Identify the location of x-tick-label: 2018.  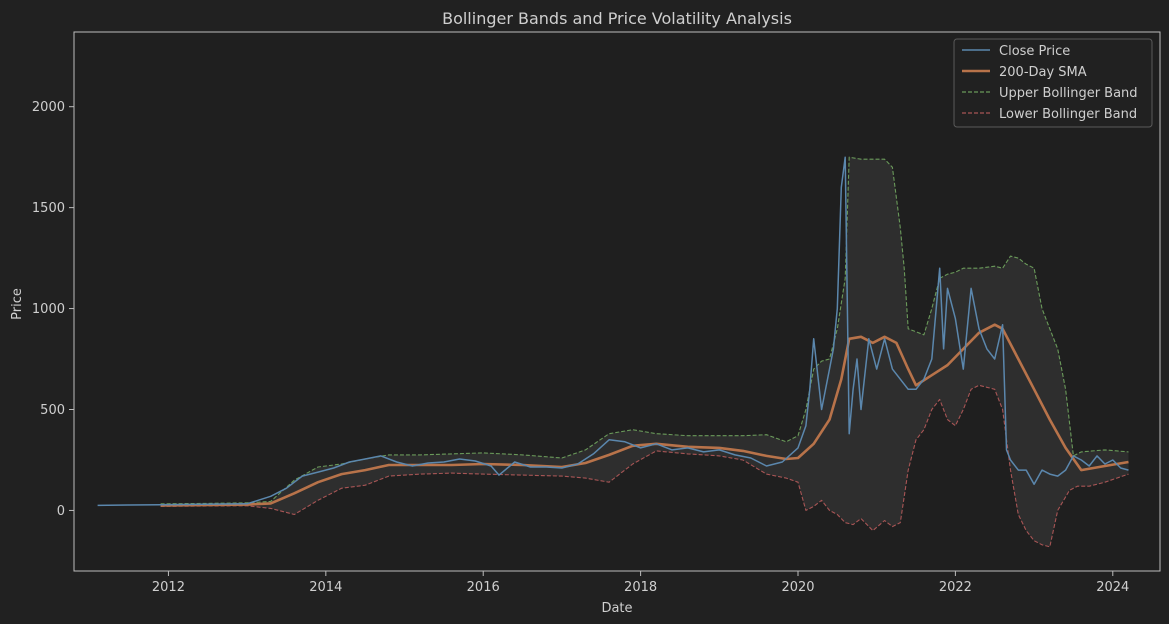
(640, 587).